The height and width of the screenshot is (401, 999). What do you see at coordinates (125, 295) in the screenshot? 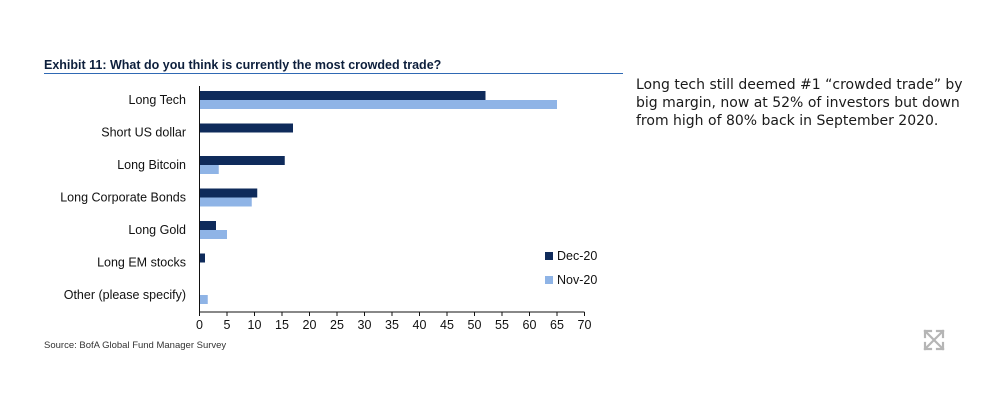
I see `category-label: Other (please specify)` at bounding box center [125, 295].